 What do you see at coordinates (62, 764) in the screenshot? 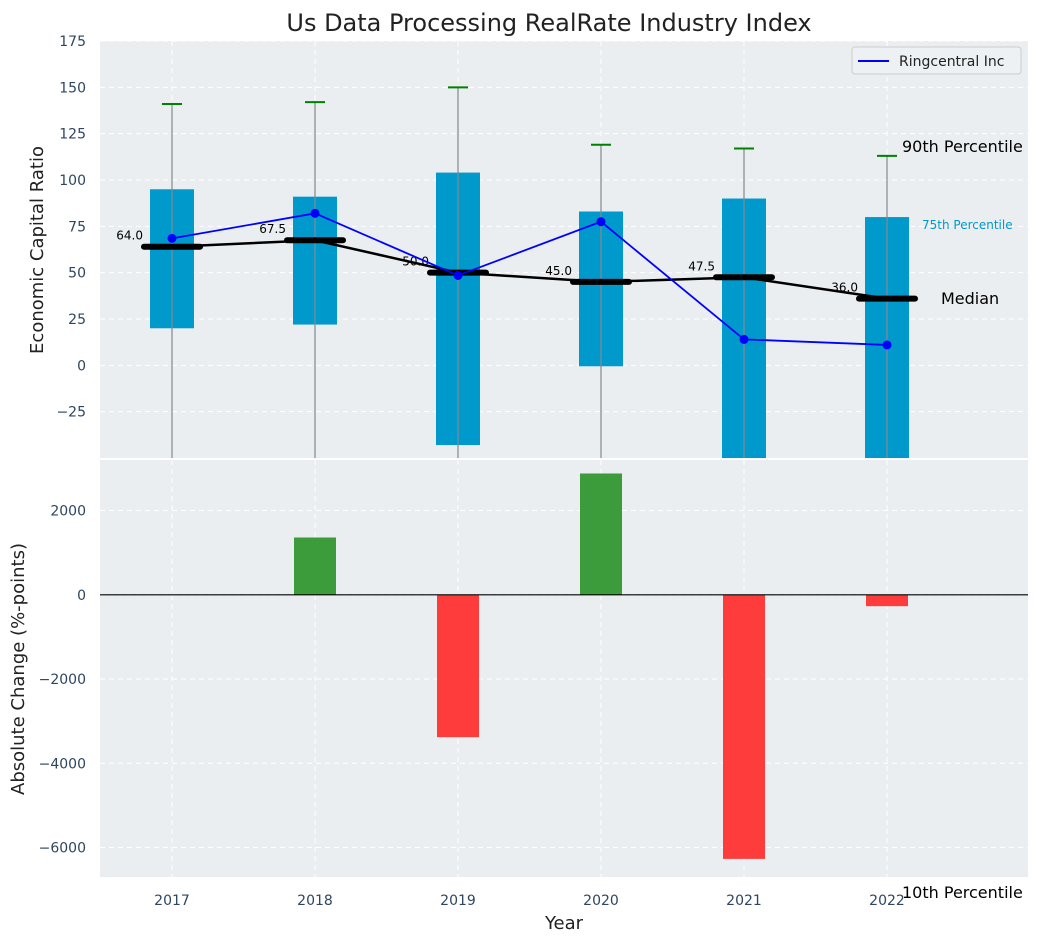
I see `bottom-y-tick-label: −4000` at bounding box center [62, 764].